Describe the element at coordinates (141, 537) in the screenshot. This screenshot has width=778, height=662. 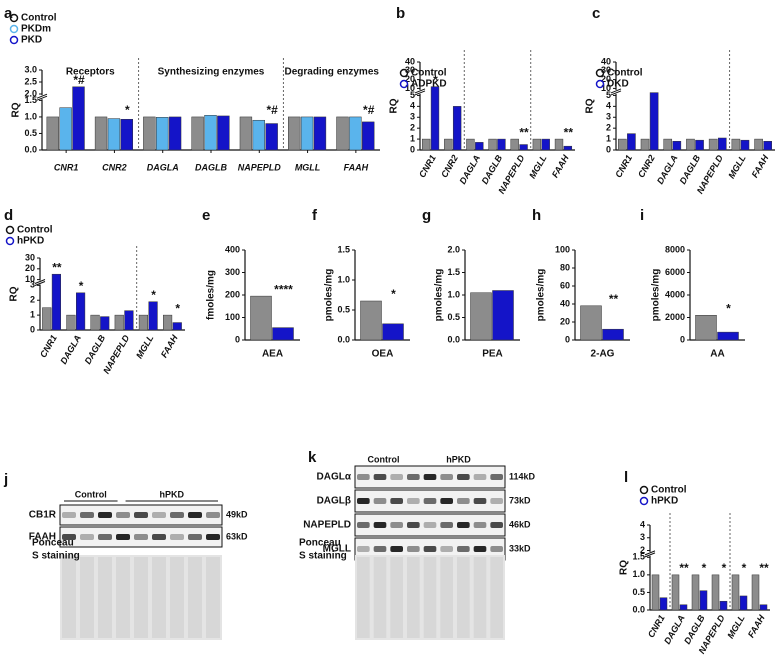
I see `blot-row` at that location.